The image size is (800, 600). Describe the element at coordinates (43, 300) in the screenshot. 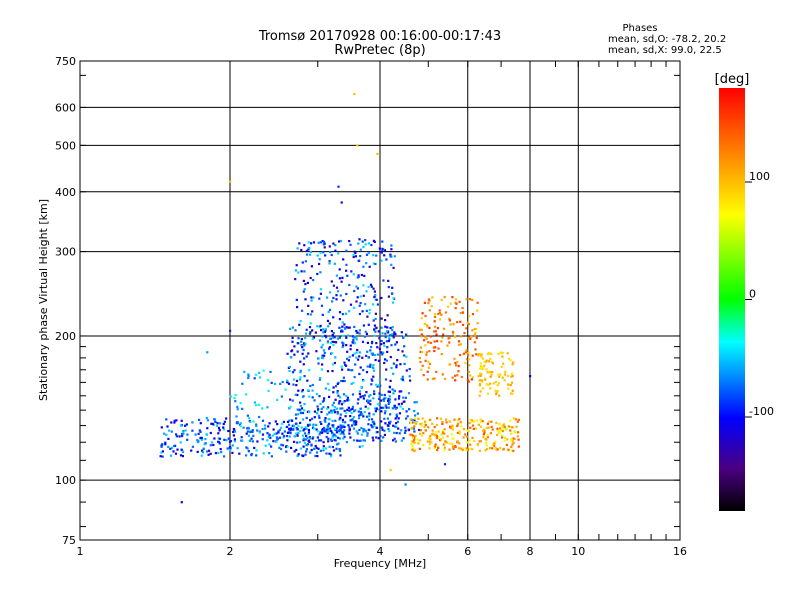

I see `y-axis-label: Stationary phase Virtual Height [km]` at that location.